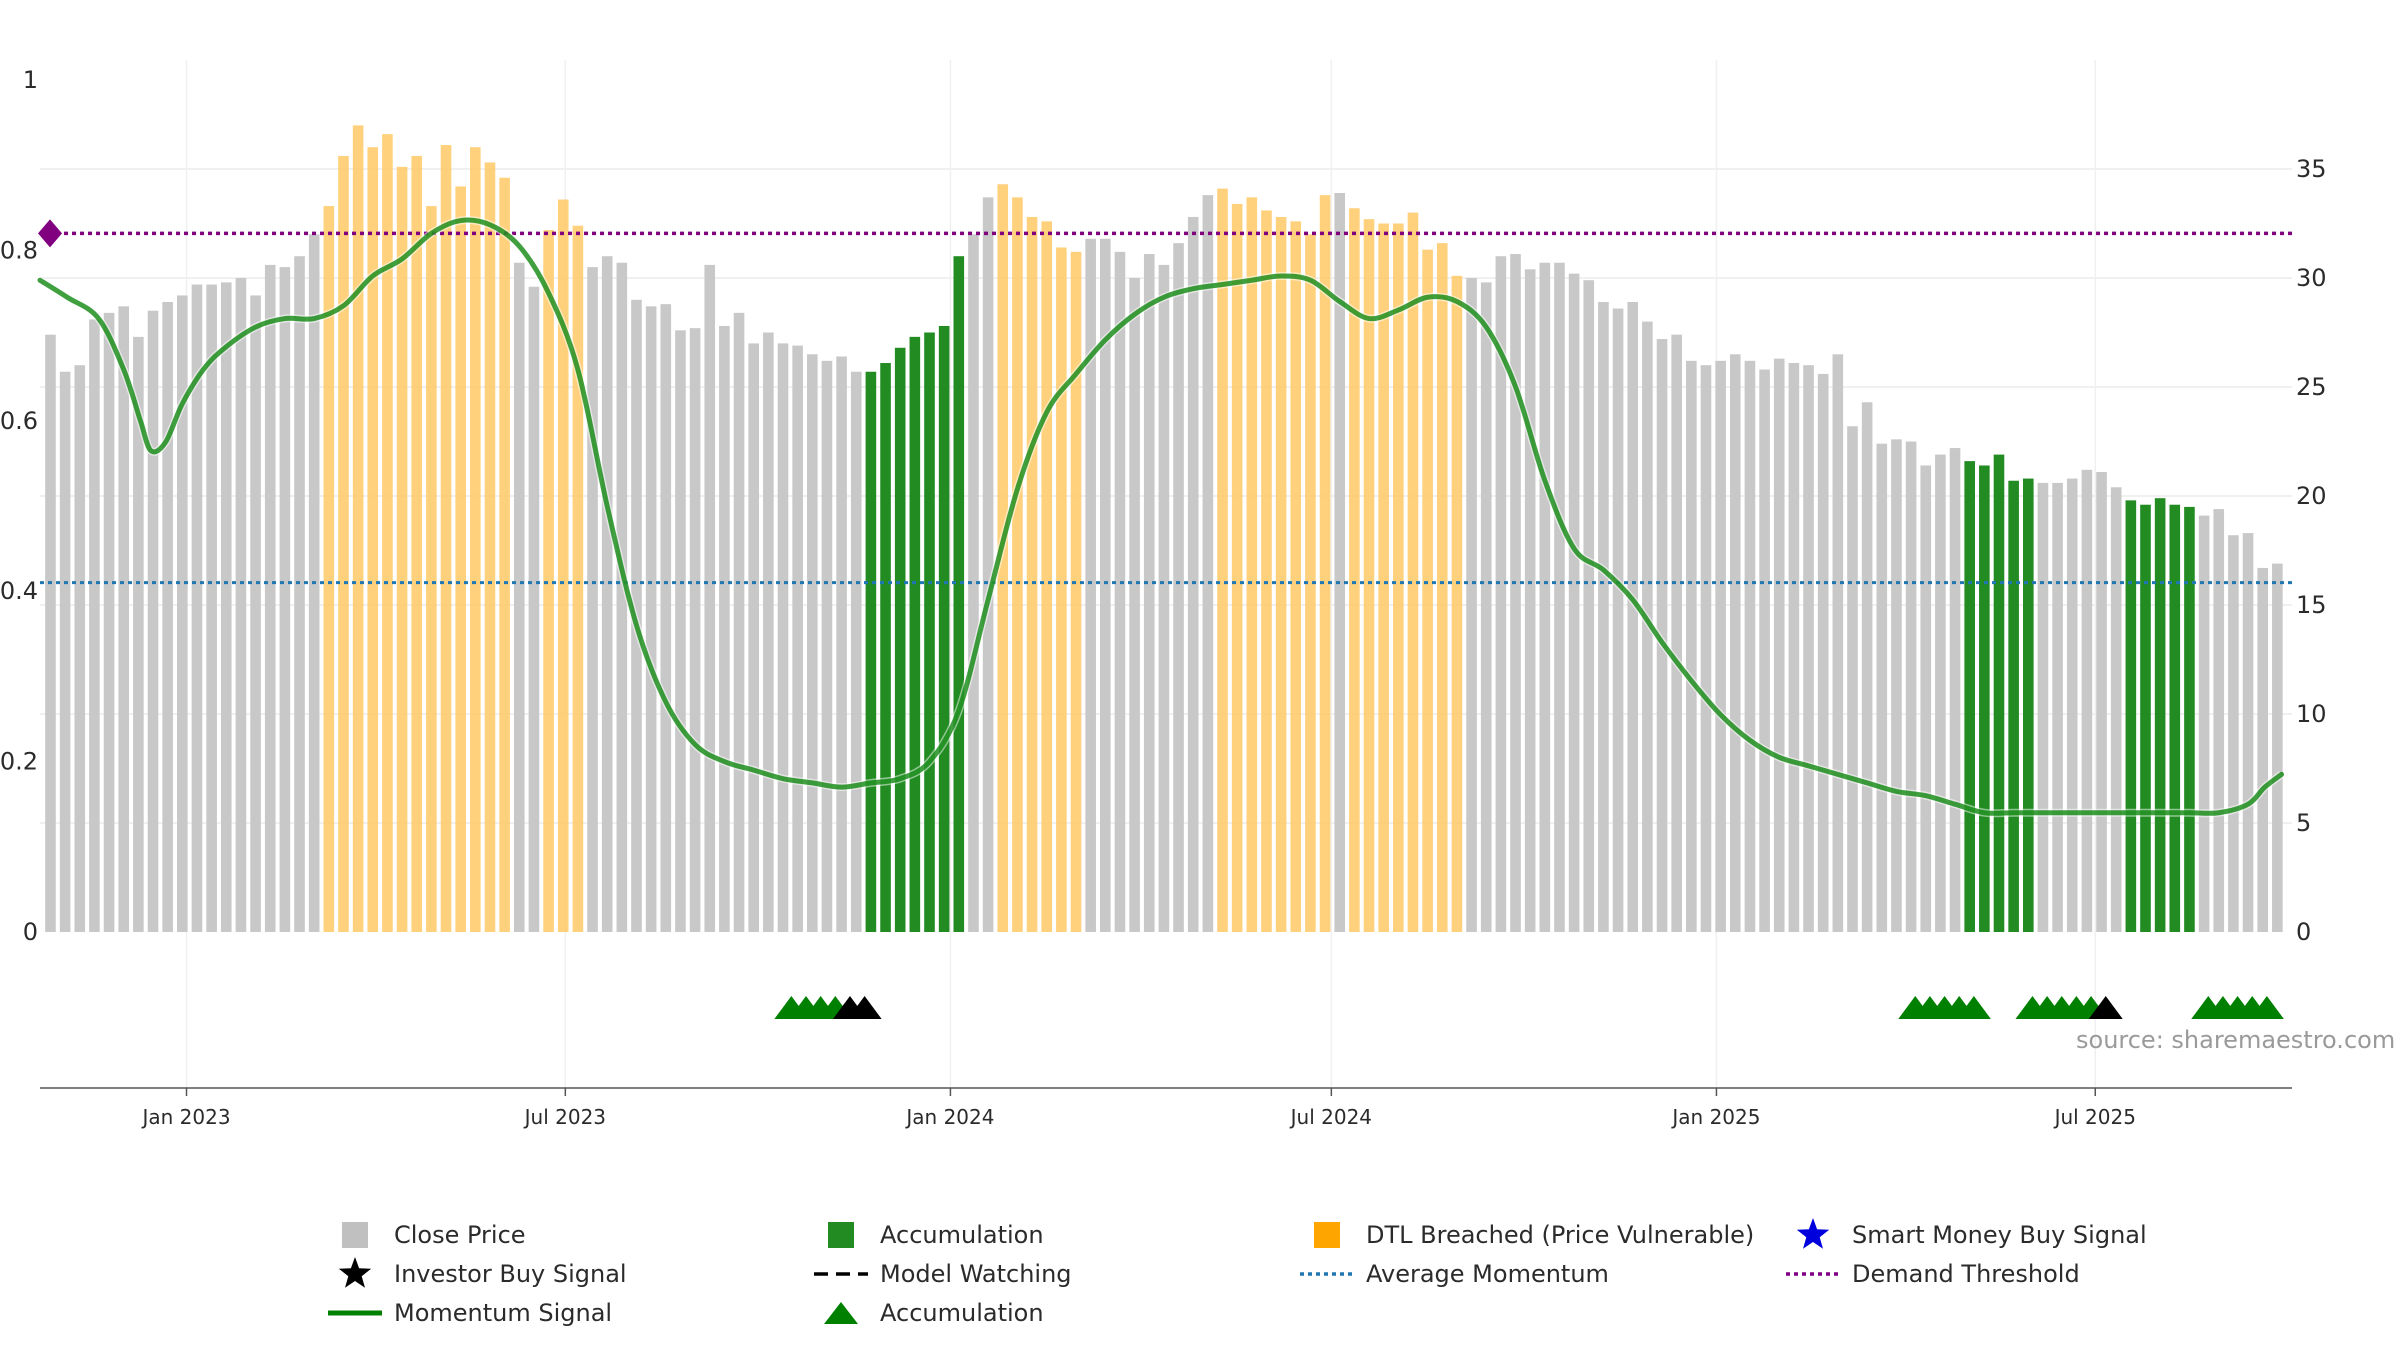 The image size is (2400, 1350). What do you see at coordinates (2303, 823) in the screenshot?
I see `right-y-tick-label: 5` at bounding box center [2303, 823].